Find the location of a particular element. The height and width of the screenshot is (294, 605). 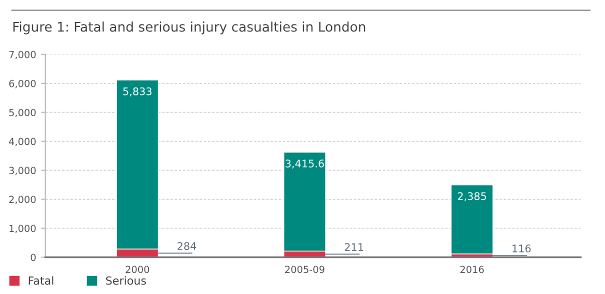

y-tick-label: 7,000 is located at coordinates (22, 55).